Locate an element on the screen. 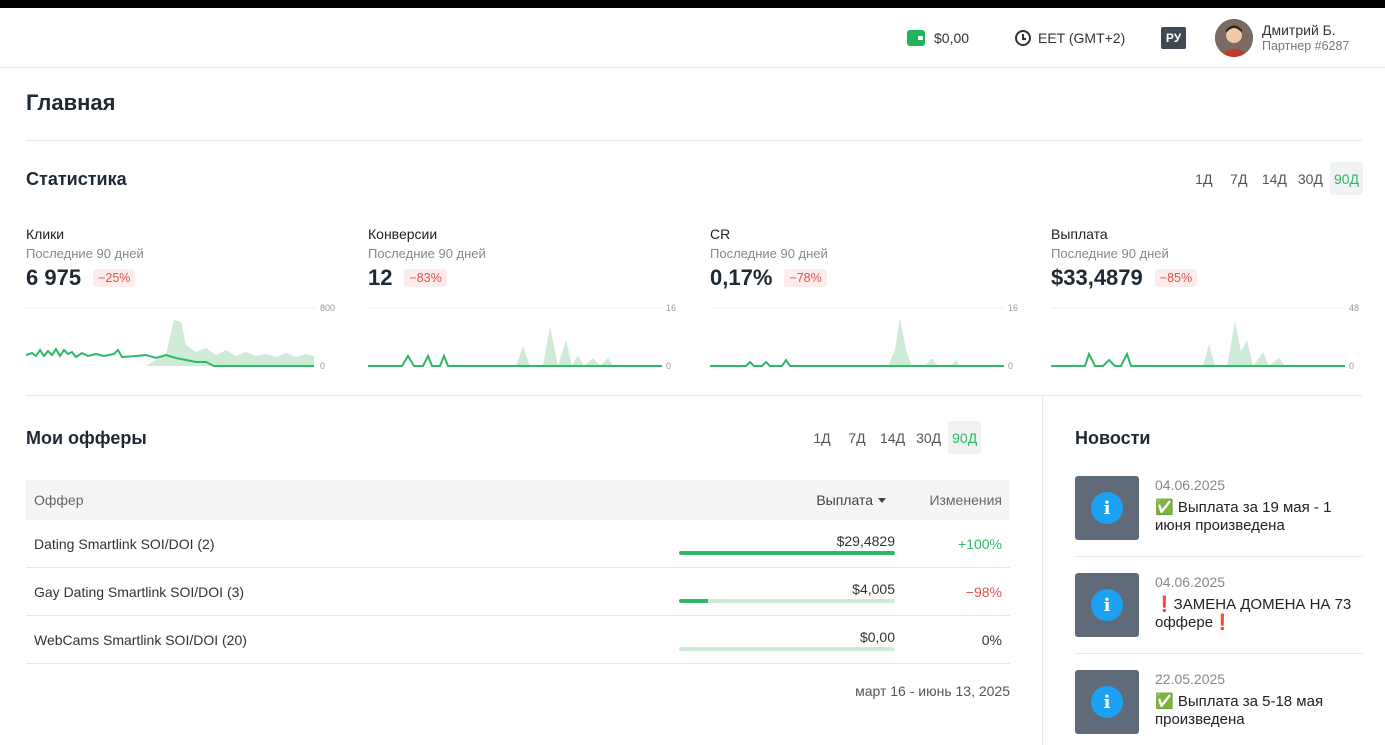 The width and height of the screenshot is (1385, 745). kpi-change-badge: −78% is located at coordinates (805, 278).